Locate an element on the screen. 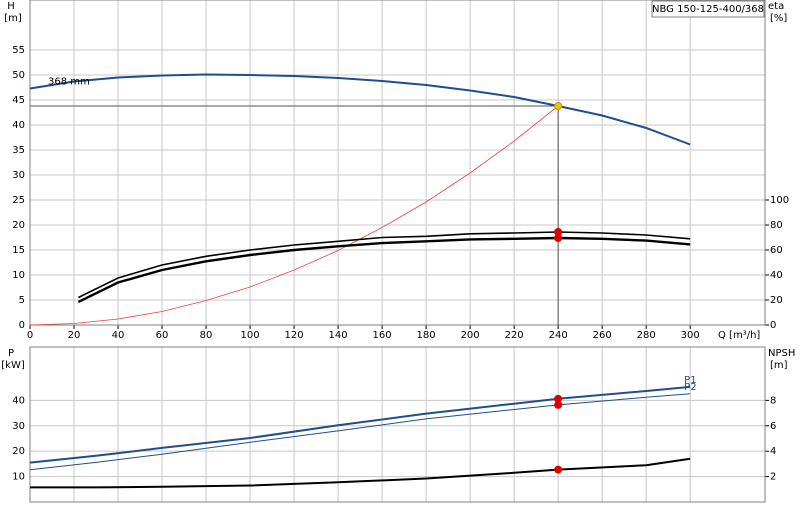  y2-axis-unit: [m] is located at coordinates (779, 365).